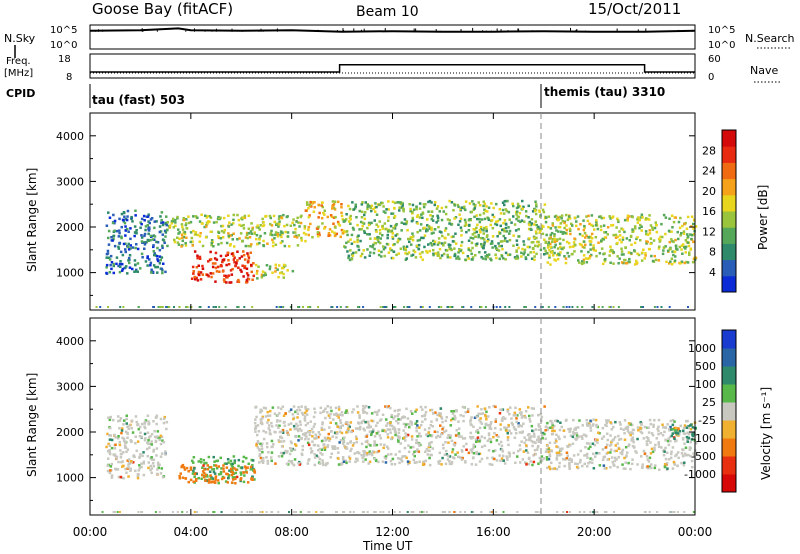 This screenshot has width=800, height=554. Describe the element at coordinates (721, 45) in the screenshot. I see `nsky-right-tick-bottom: 10^0` at that location.